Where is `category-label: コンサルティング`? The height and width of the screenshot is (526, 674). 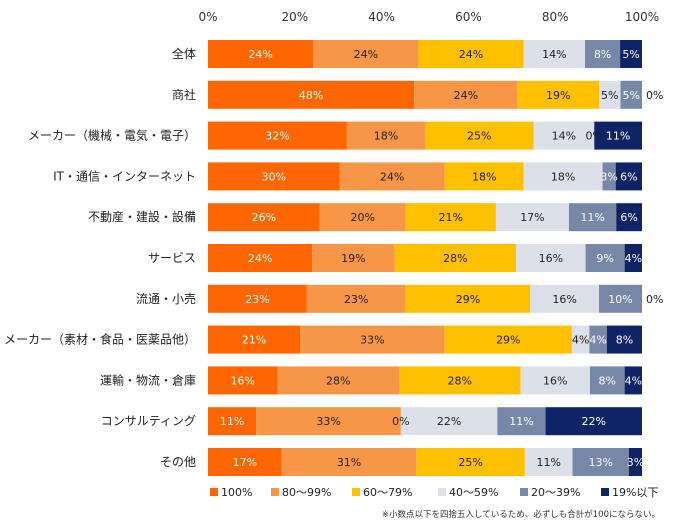 category-label: コンサルティング is located at coordinates (148, 421).